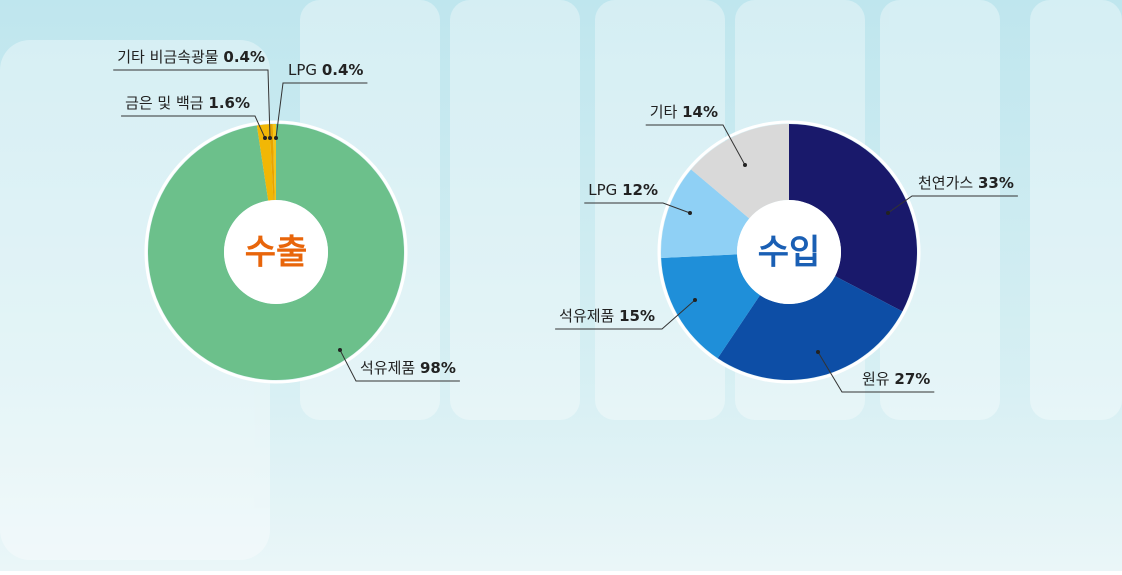  I want to click on slice-value: 33%, so click(996, 183).